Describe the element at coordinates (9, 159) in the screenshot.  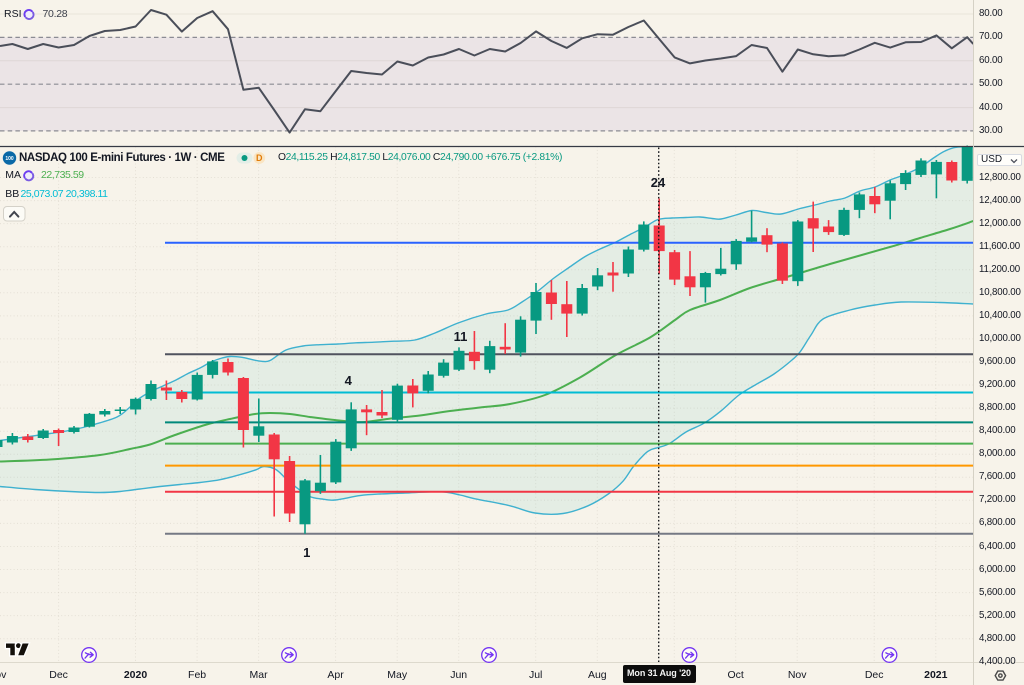
I see `svg-text: 100` at that location.